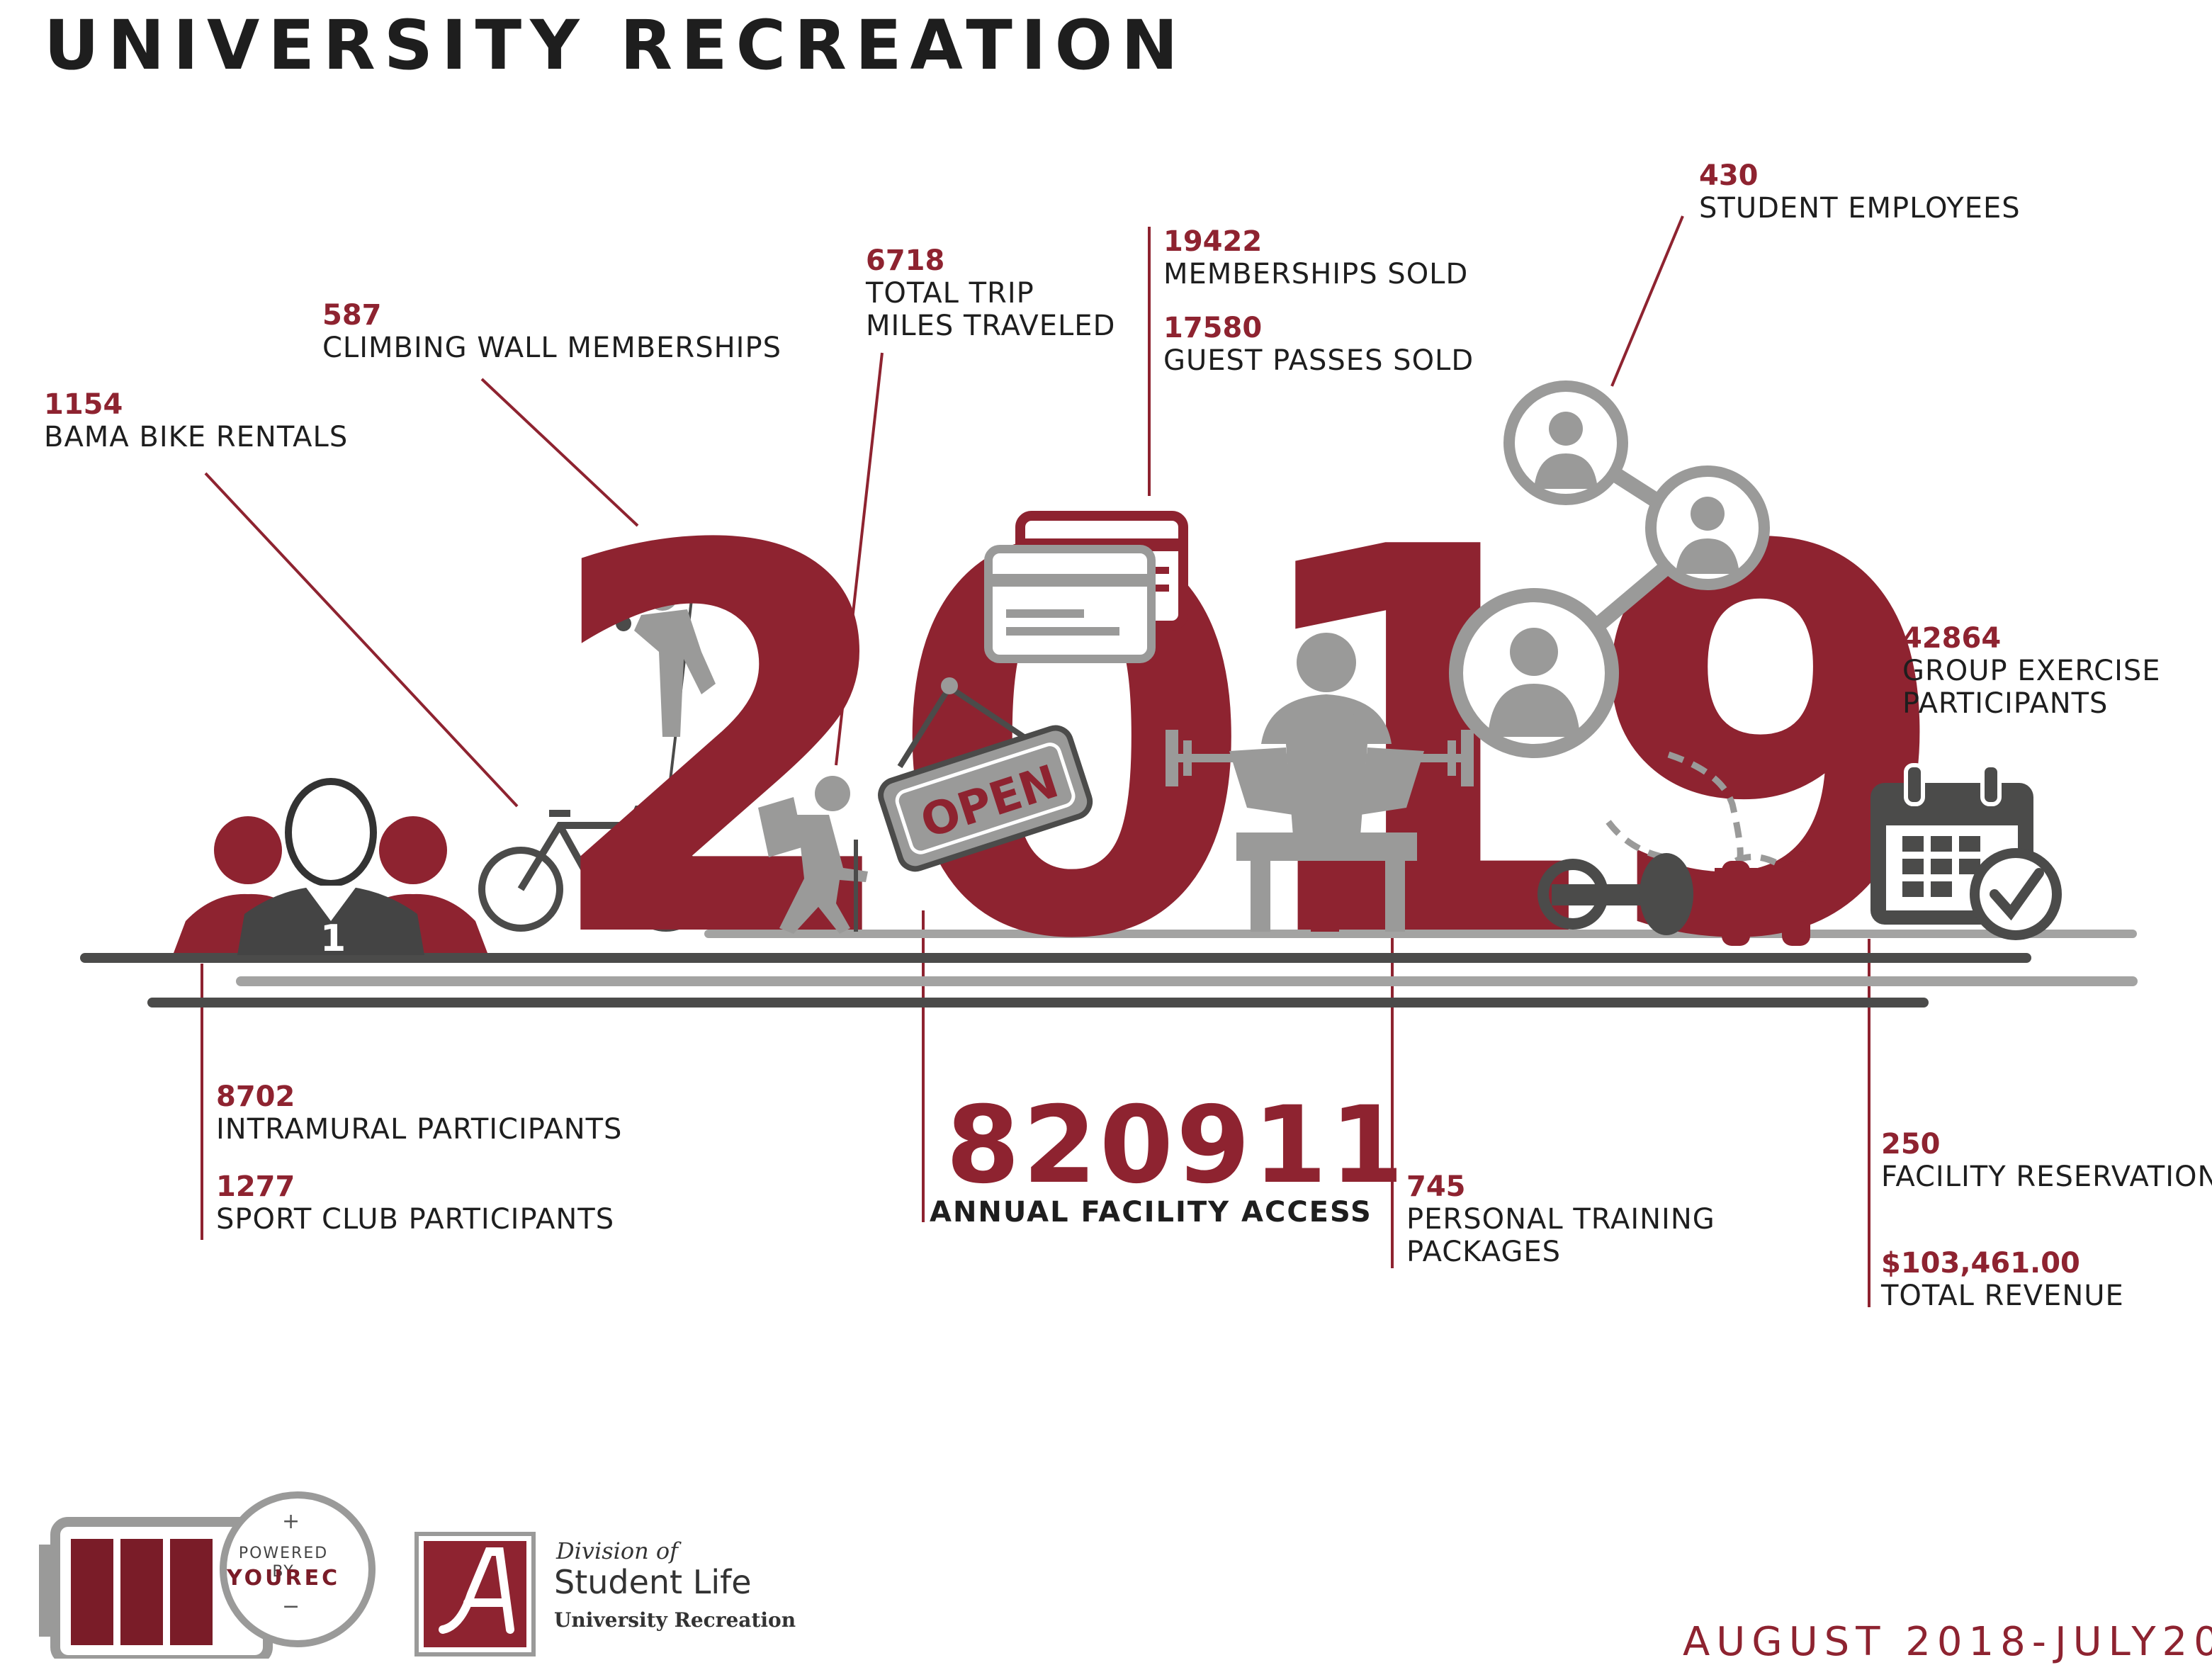 The image size is (2212, 1665). I want to click on division-of-text: Division of, so click(617, 1550).